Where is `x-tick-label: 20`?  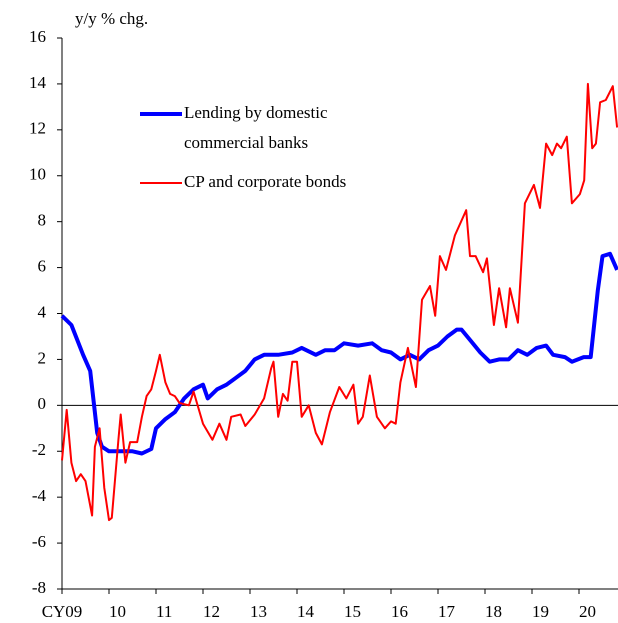 x-tick-label: 20 is located at coordinates (587, 611).